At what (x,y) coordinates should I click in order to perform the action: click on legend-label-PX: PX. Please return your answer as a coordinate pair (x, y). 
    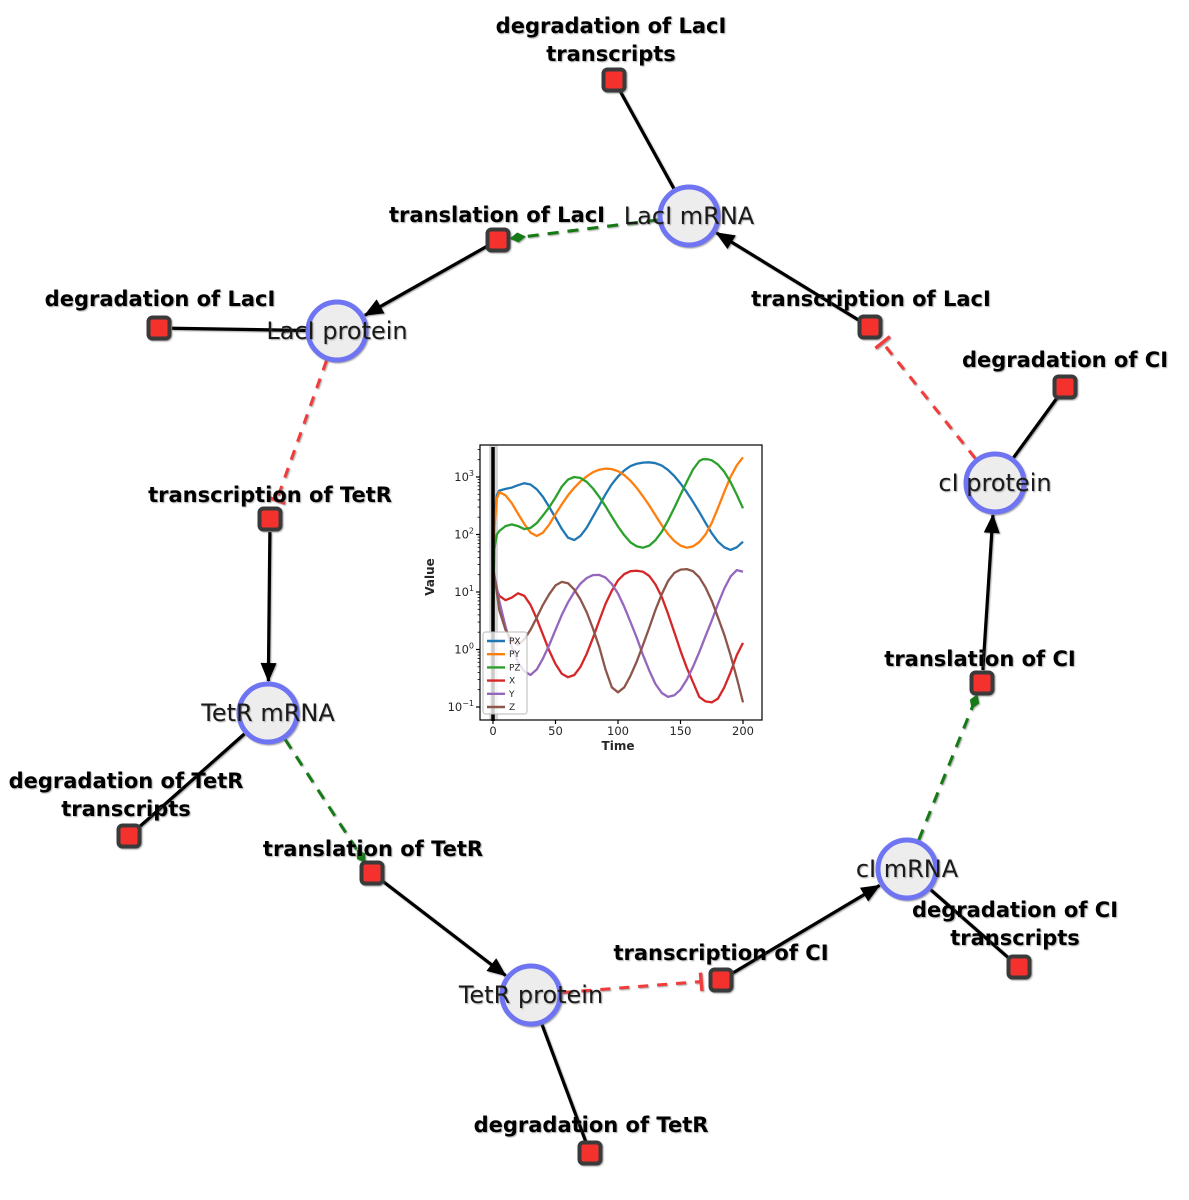
    Looking at the image, I should click on (515, 642).